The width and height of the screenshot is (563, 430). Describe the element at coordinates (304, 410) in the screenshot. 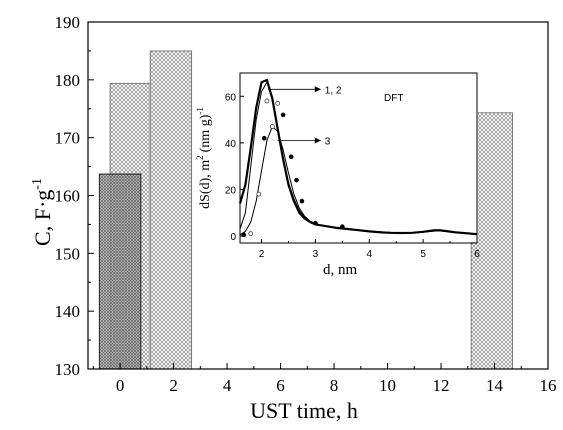

I see `main-x-axis-label: UST time, h` at that location.